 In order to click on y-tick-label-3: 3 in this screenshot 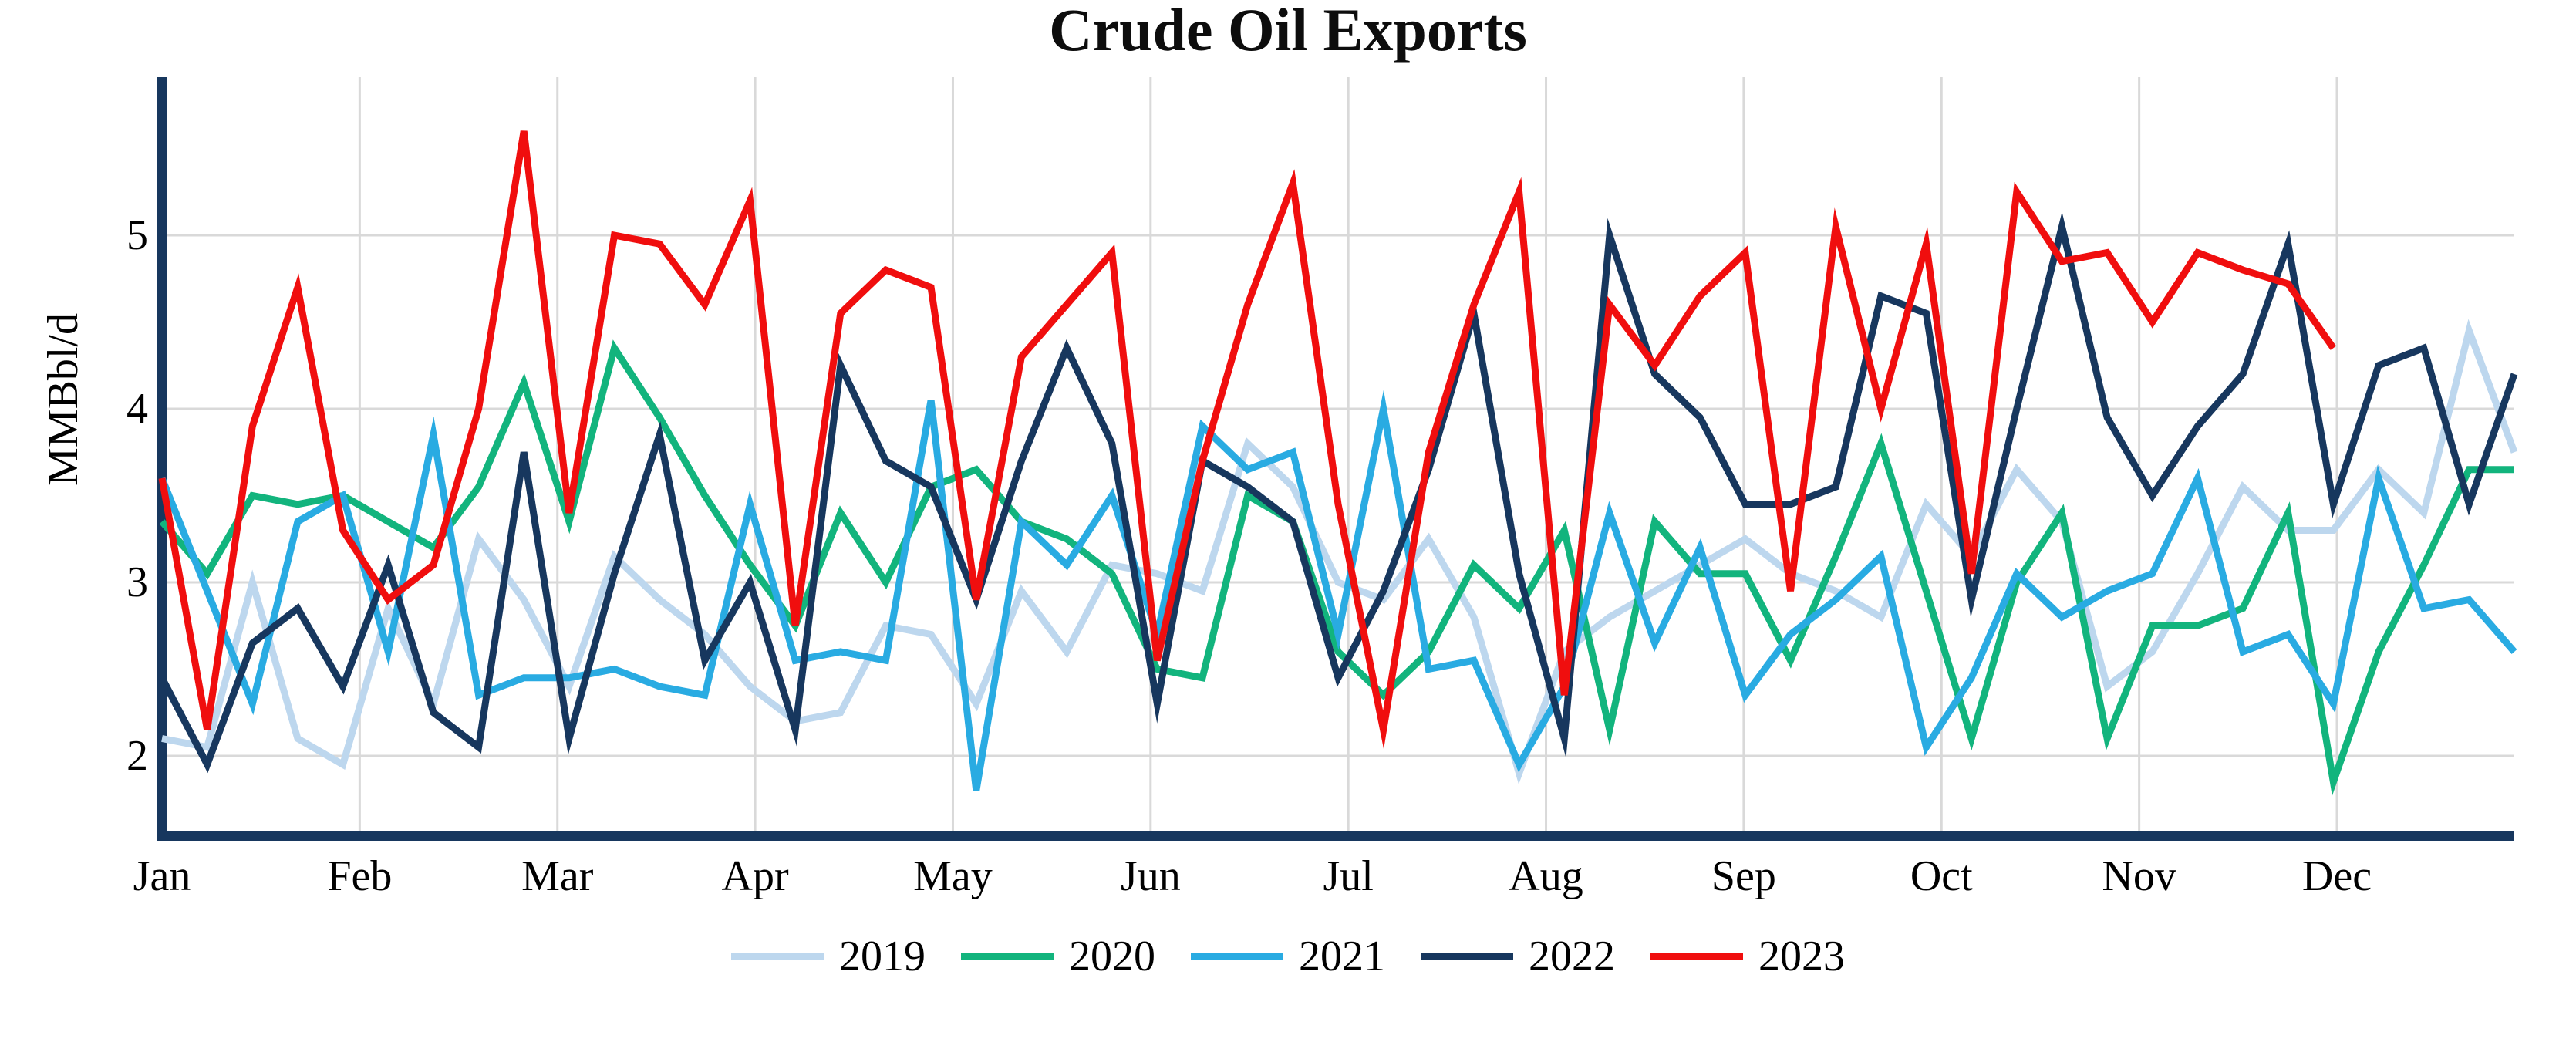, I will do `click(137, 582)`.